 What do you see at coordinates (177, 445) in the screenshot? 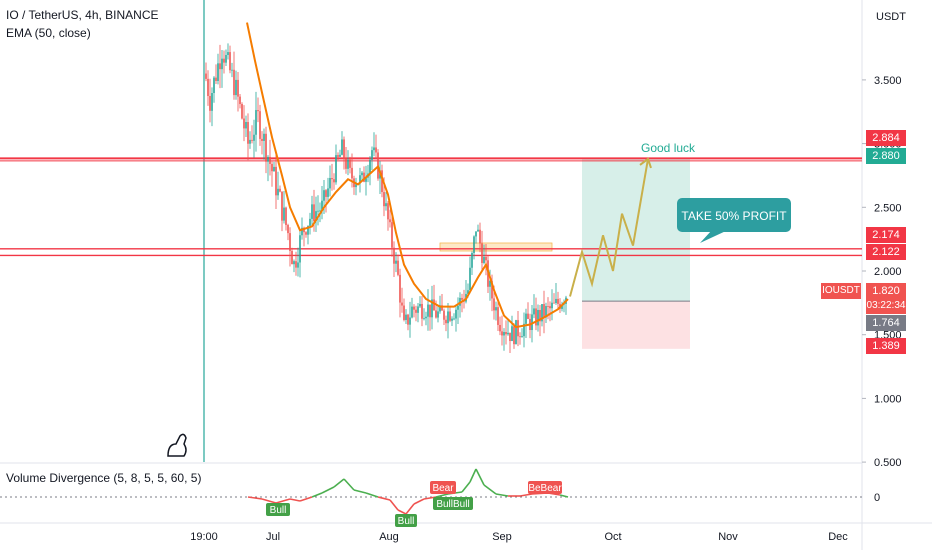
I see `dino-icon` at bounding box center [177, 445].